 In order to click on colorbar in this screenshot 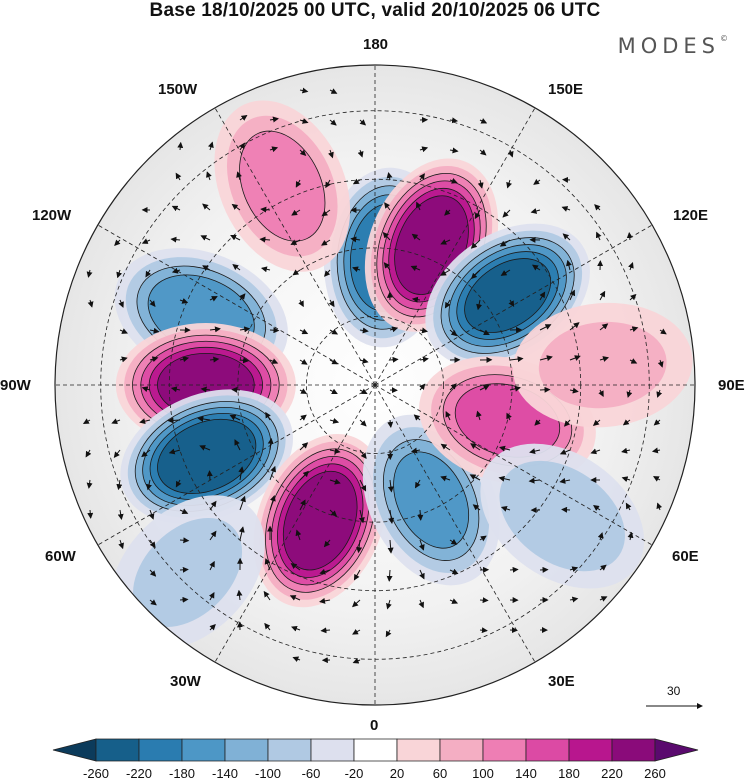, I will do `click(375, 750)`.